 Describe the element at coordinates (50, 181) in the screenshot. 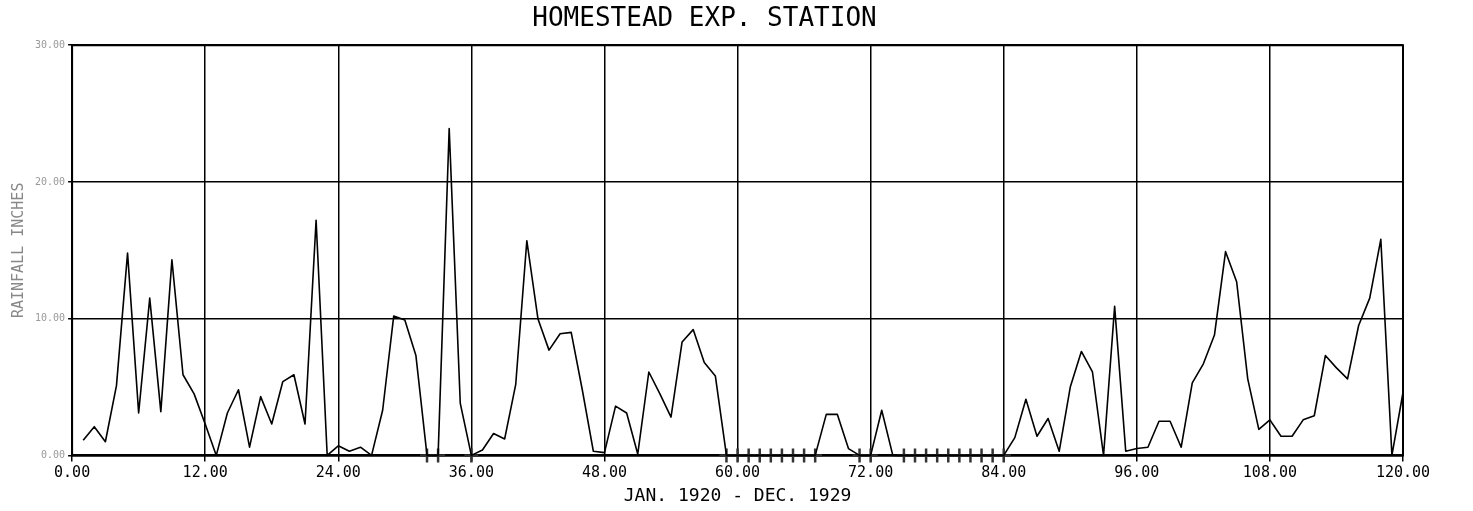

I see `y-tick-label: 20.00` at that location.